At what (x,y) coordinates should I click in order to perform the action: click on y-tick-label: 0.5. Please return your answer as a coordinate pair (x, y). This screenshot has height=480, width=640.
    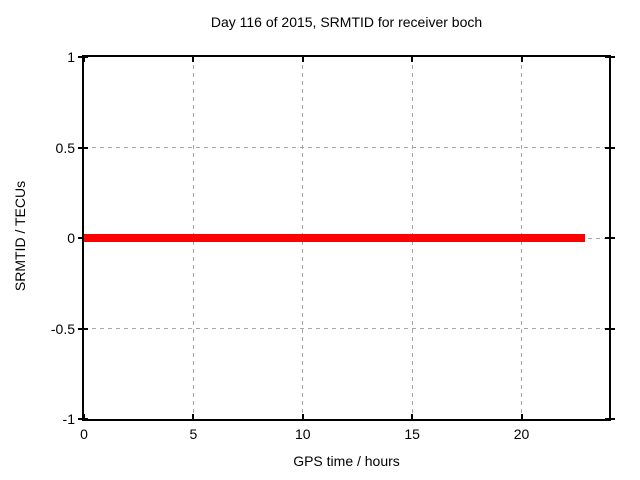
    Looking at the image, I should click on (65, 147).